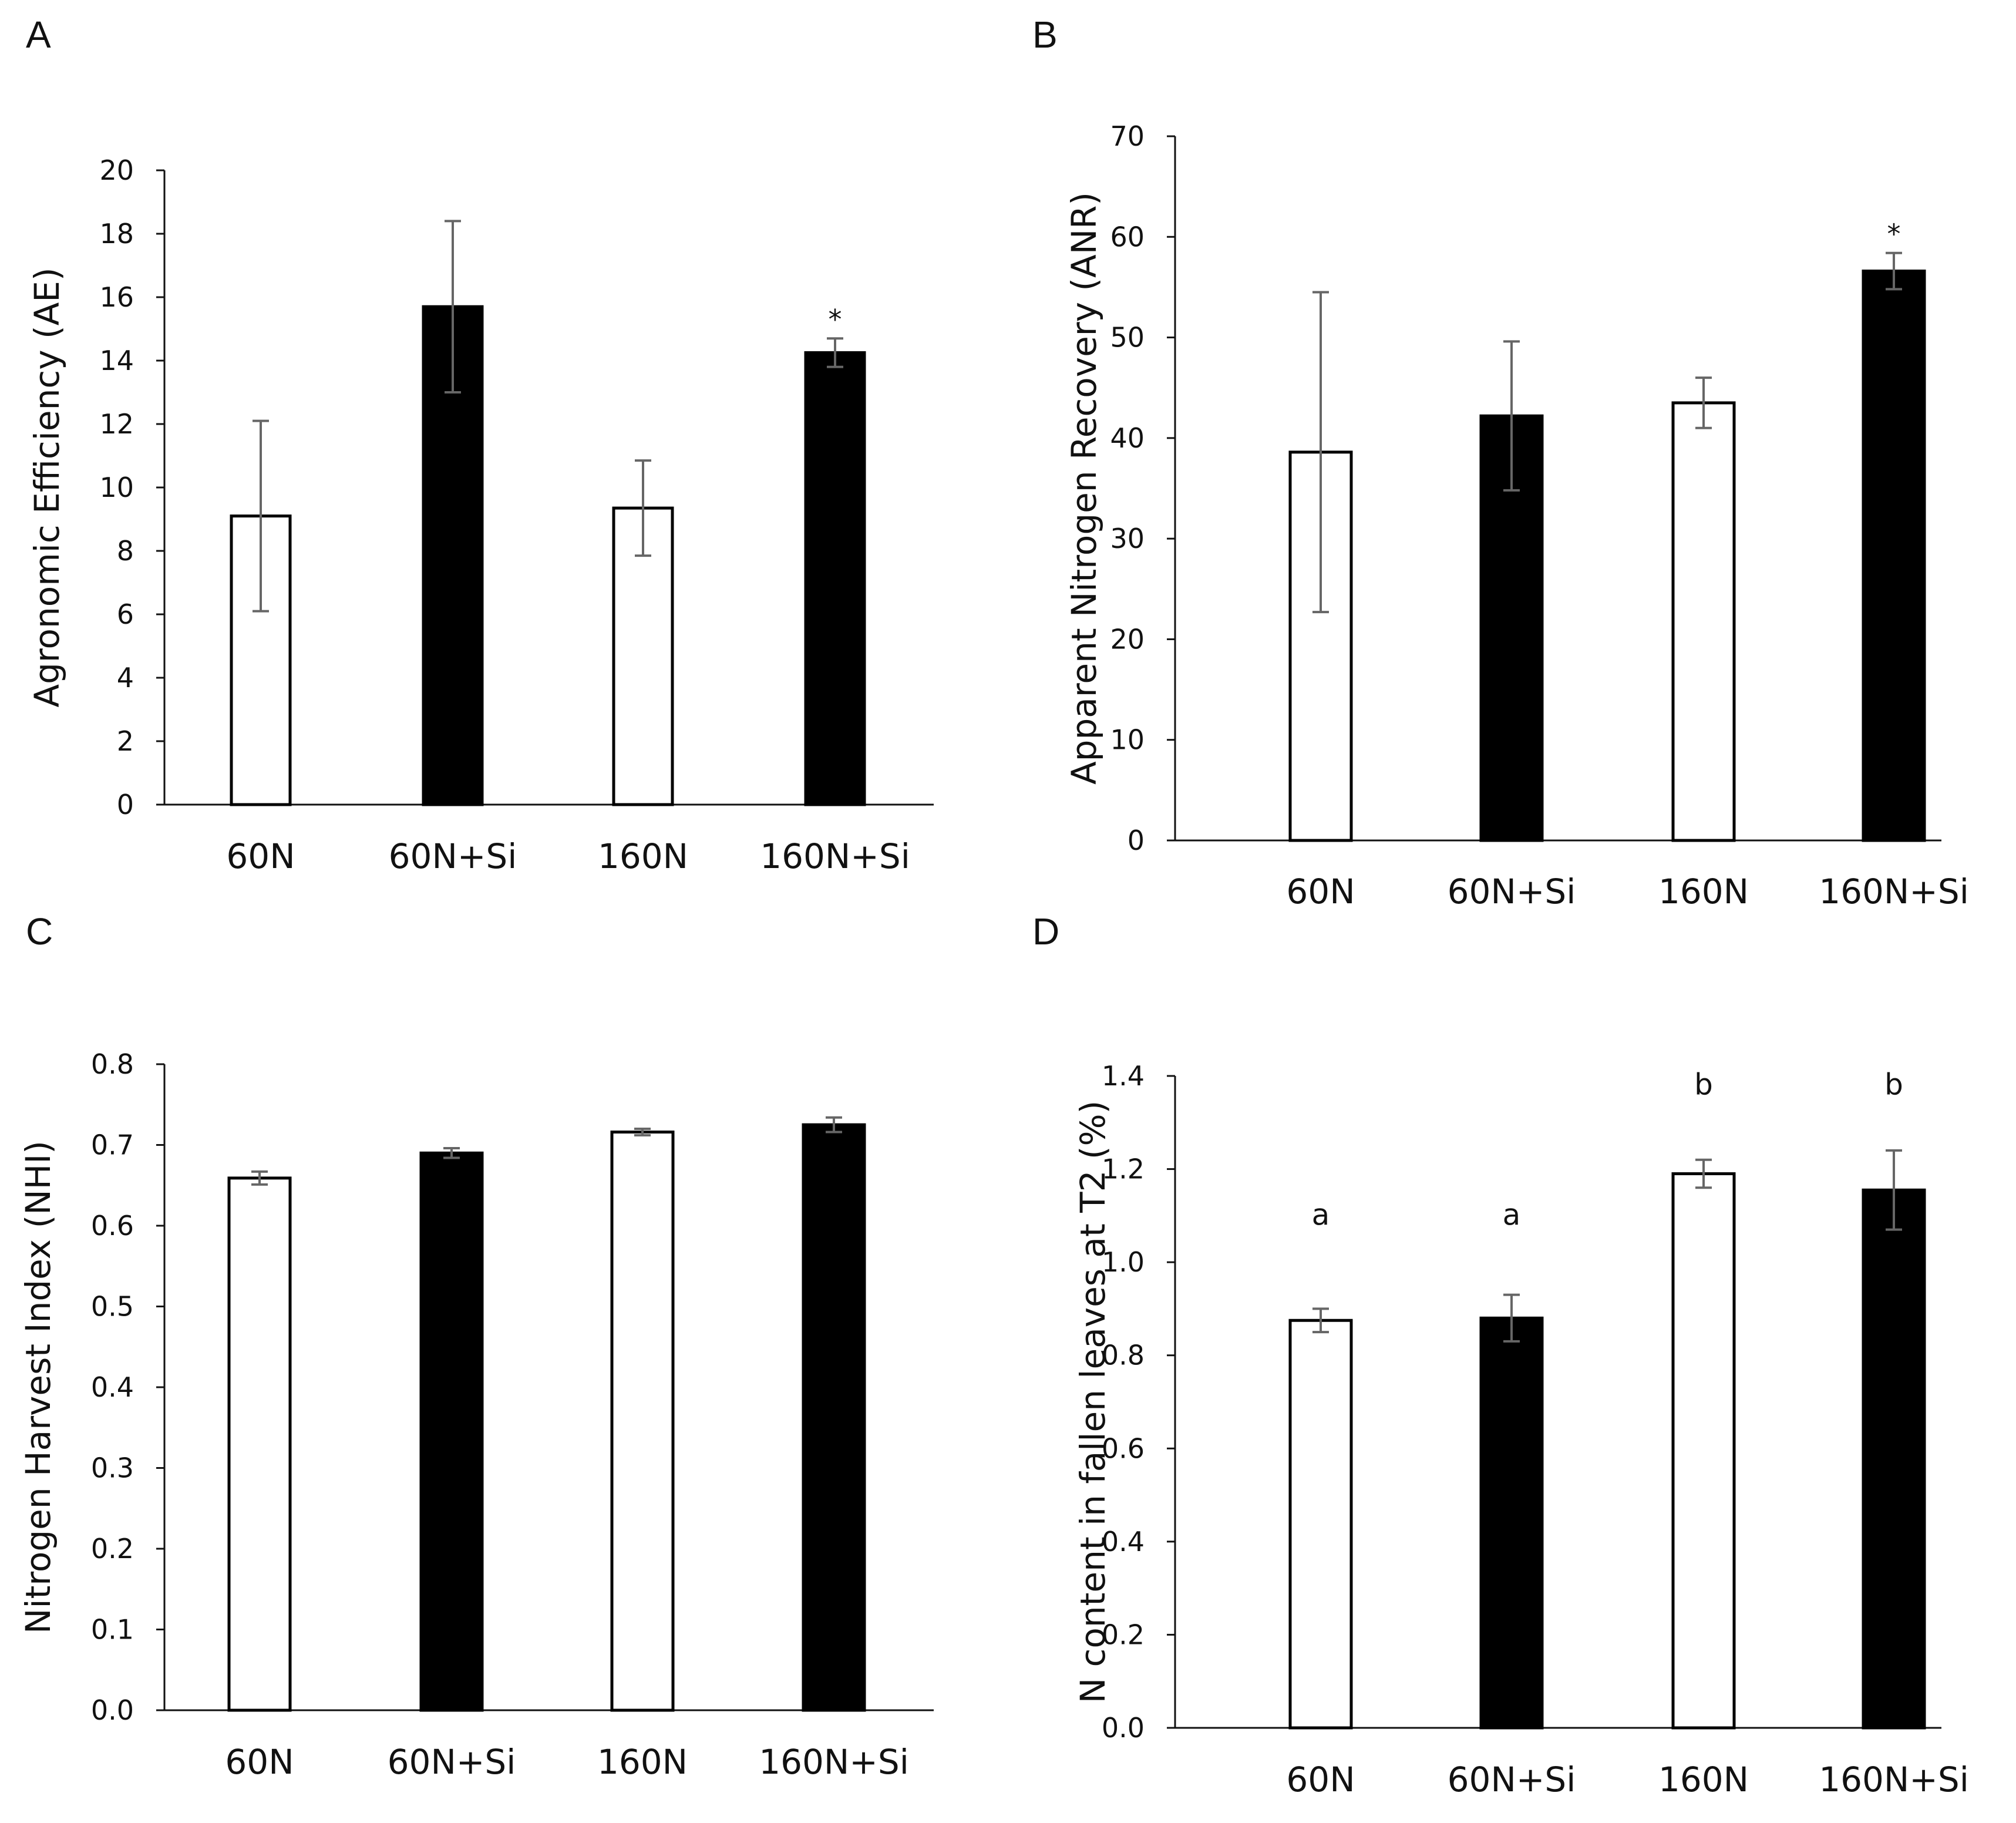 This screenshot has width=2016, height=1823. I want to click on y-tick-label: 0.3, so click(112, 1468).